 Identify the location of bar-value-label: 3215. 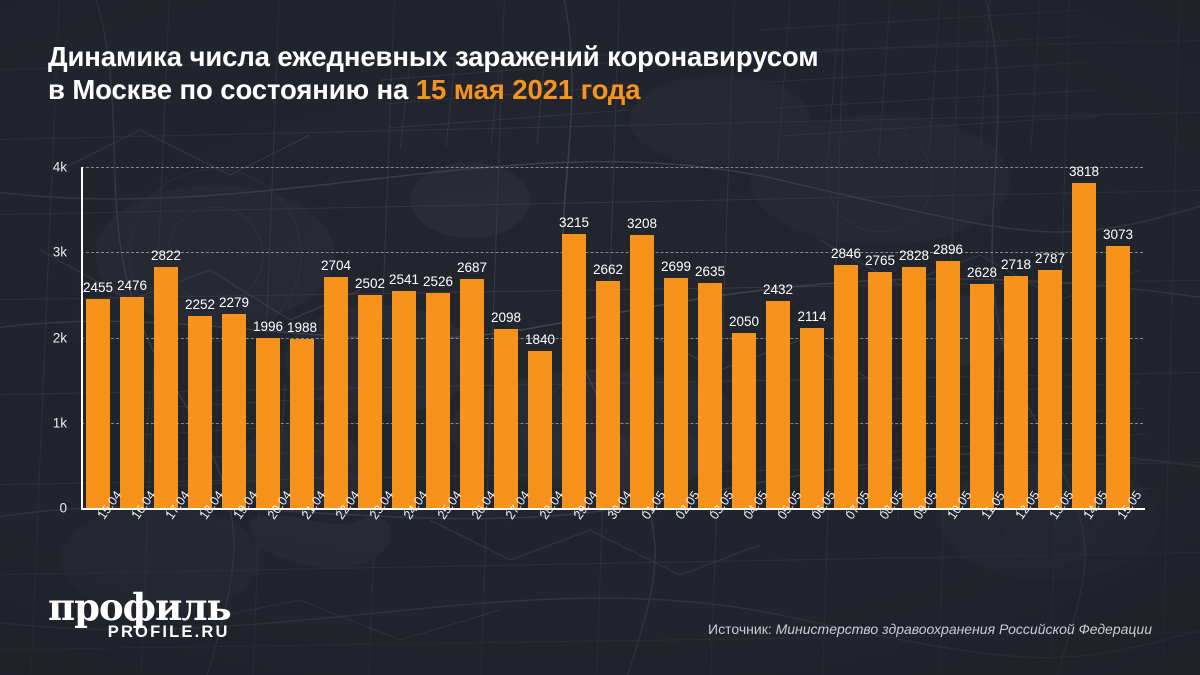
(574, 222).